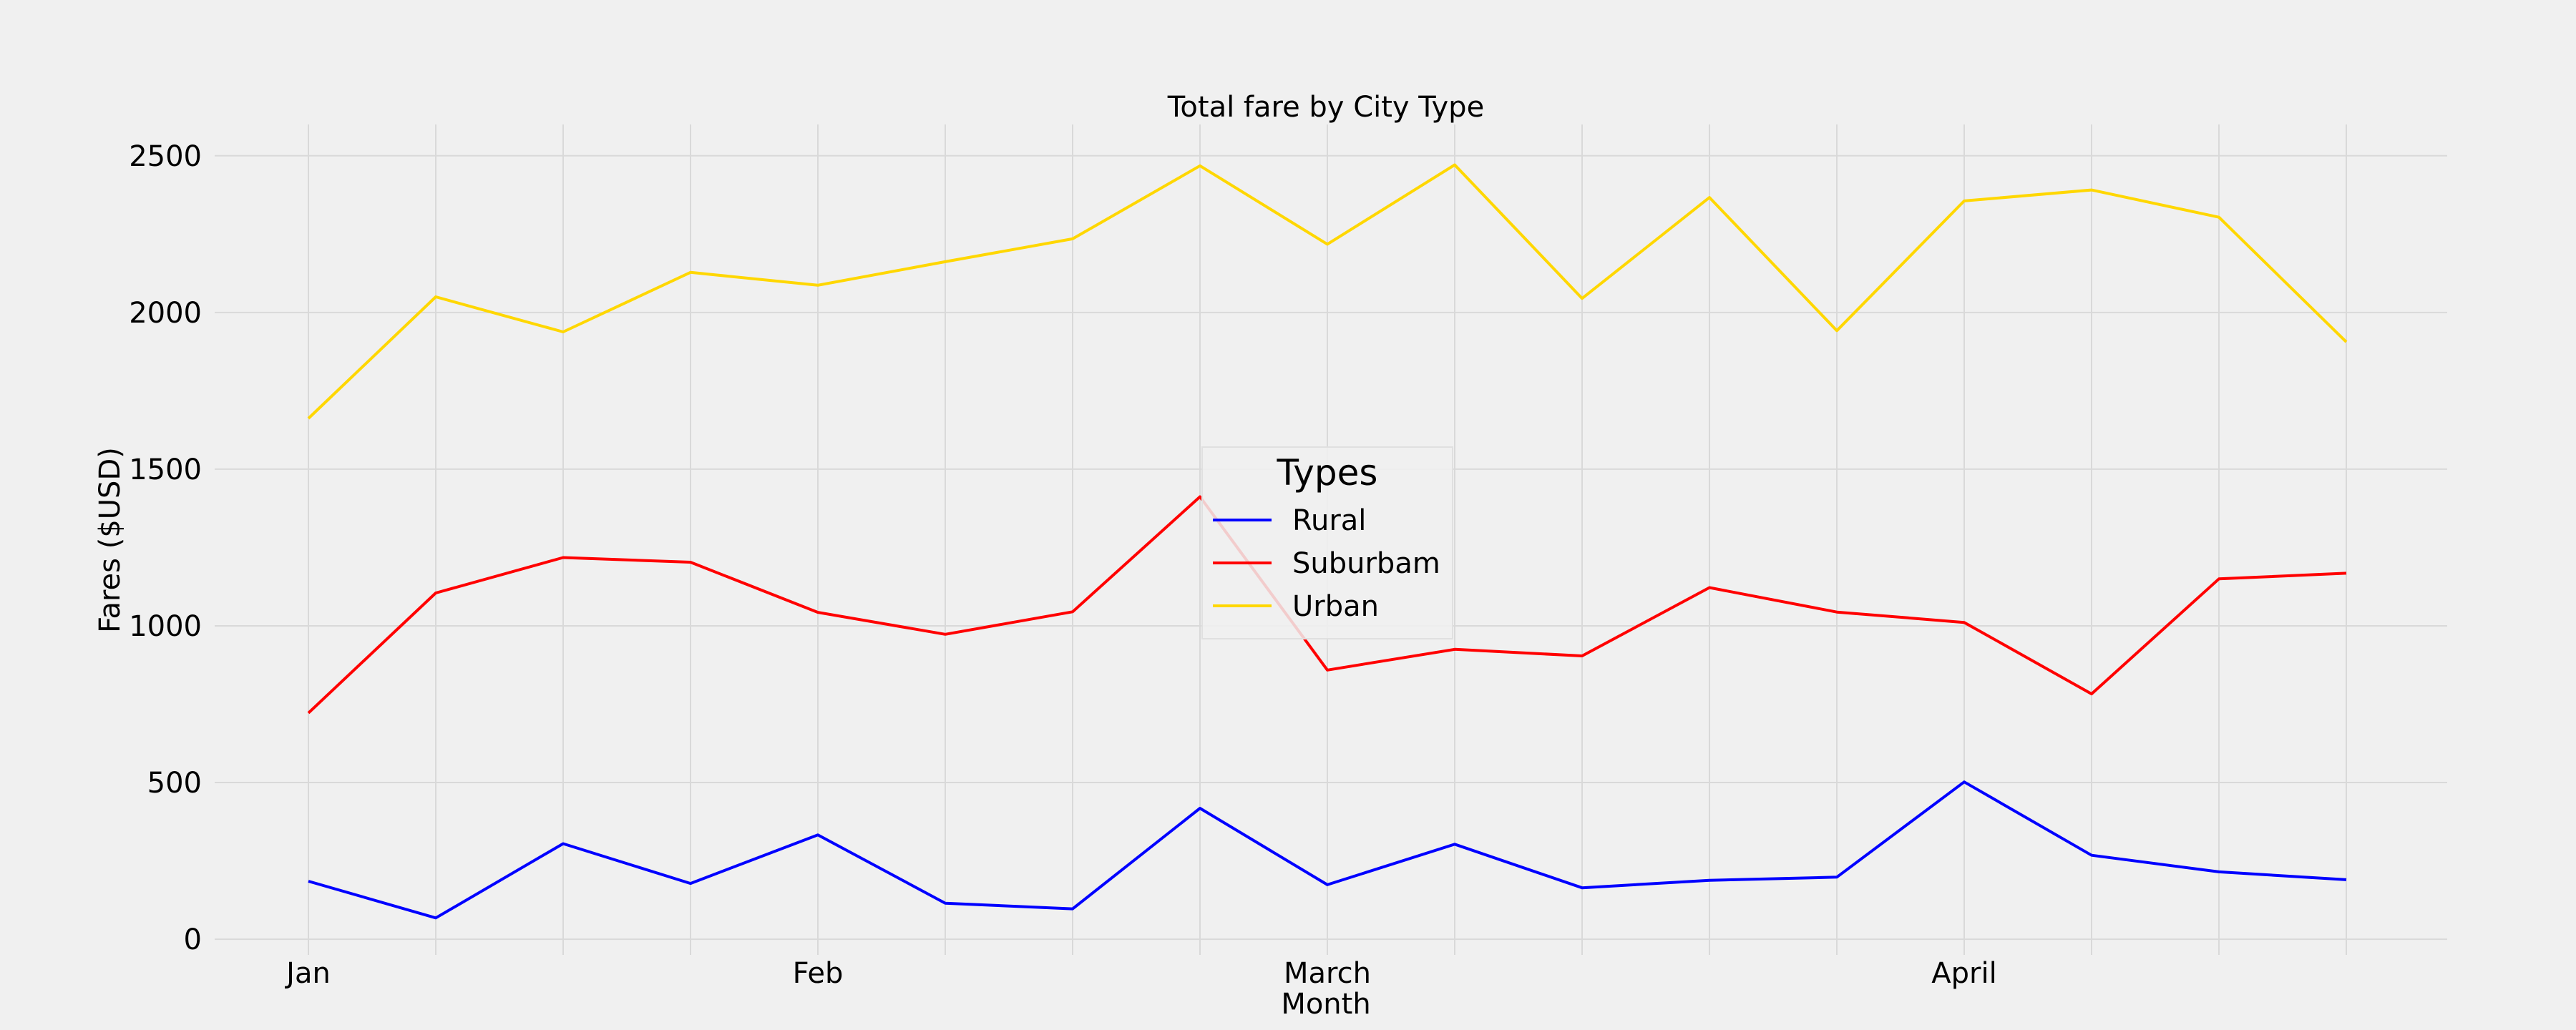 The width and height of the screenshot is (2576, 1030). Describe the element at coordinates (165, 470) in the screenshot. I see `y-tick-label: 1500` at that location.